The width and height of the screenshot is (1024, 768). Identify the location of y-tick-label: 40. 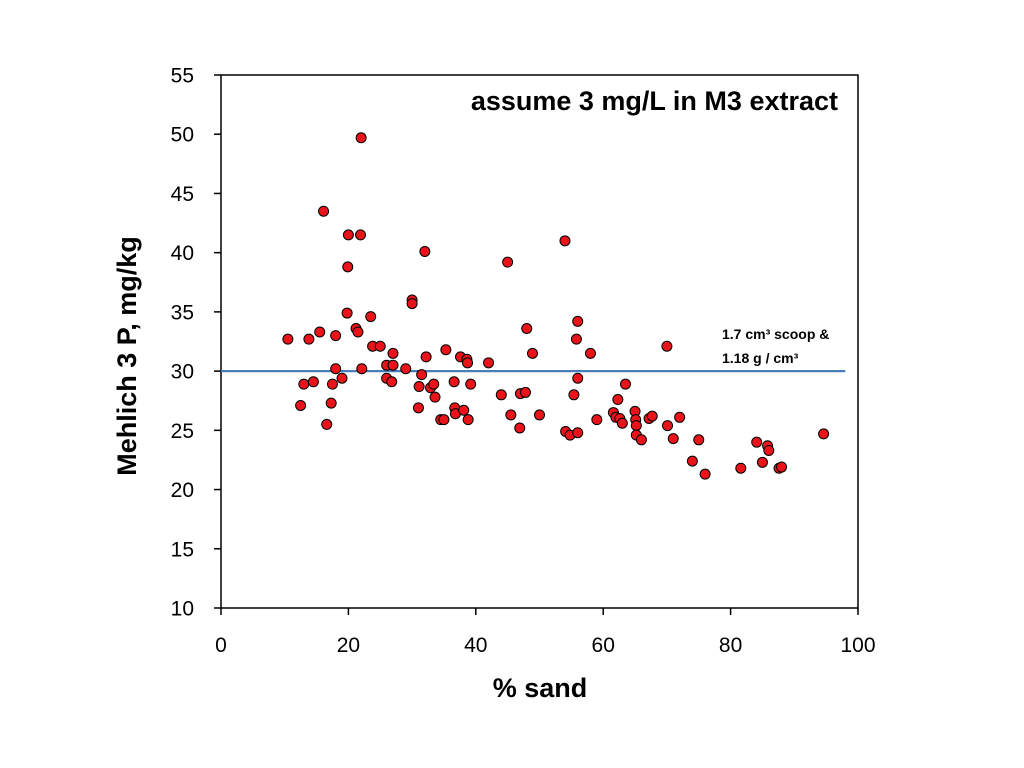
(182, 253).